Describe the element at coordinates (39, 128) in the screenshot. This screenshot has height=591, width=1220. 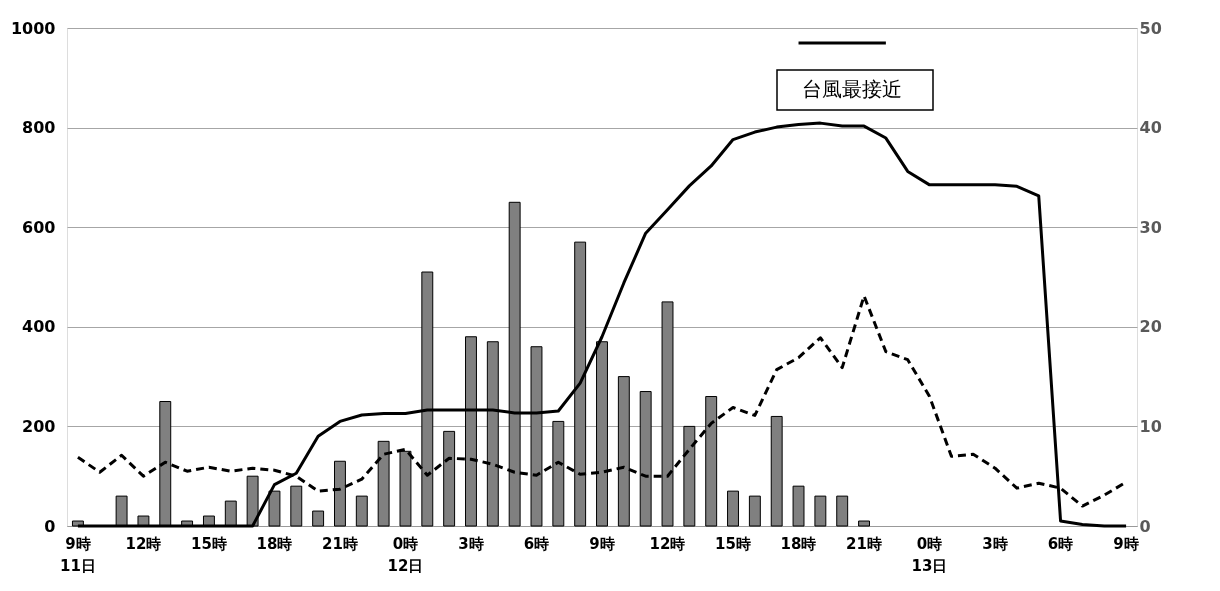
I see `y-tick-label: 800` at that location.